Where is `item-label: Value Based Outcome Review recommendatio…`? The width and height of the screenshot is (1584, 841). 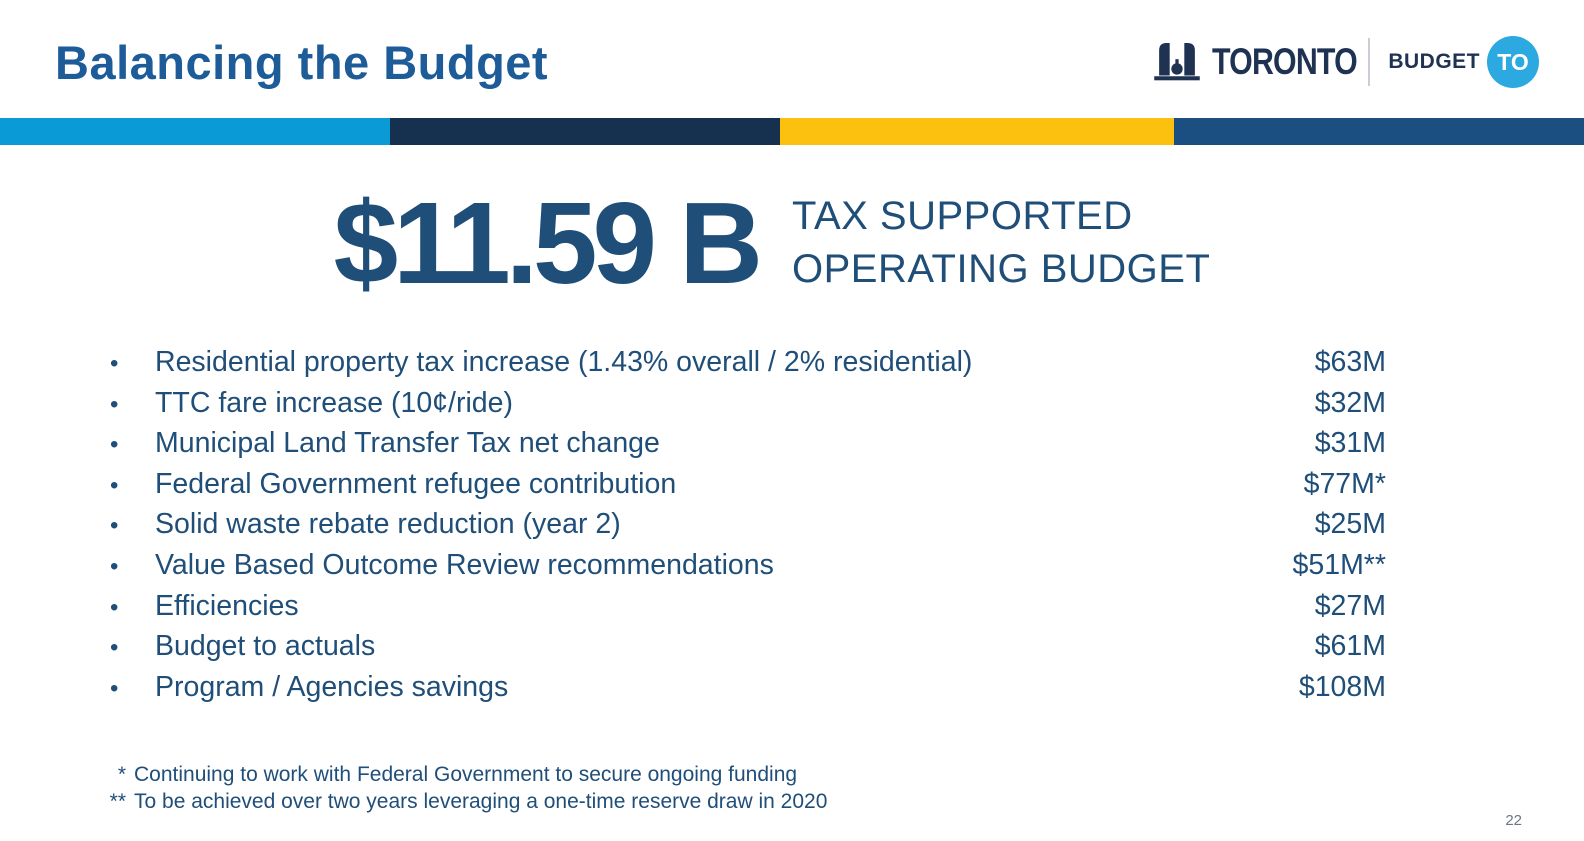 item-label: Value Based Outcome Review recommendatio… is located at coordinates (464, 564).